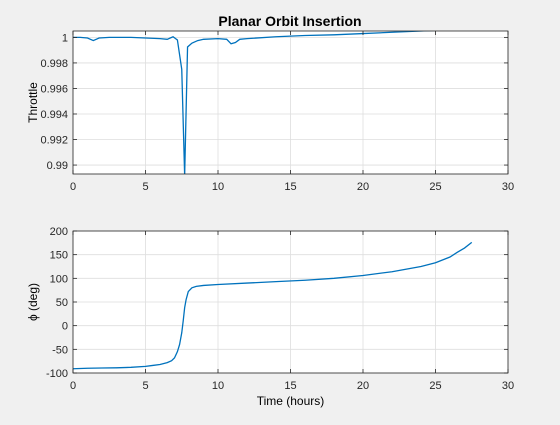 The width and height of the screenshot is (560, 425). Describe the element at coordinates (59, 232) in the screenshot. I see `chart-2-y-tick-label-6: 200` at that location.